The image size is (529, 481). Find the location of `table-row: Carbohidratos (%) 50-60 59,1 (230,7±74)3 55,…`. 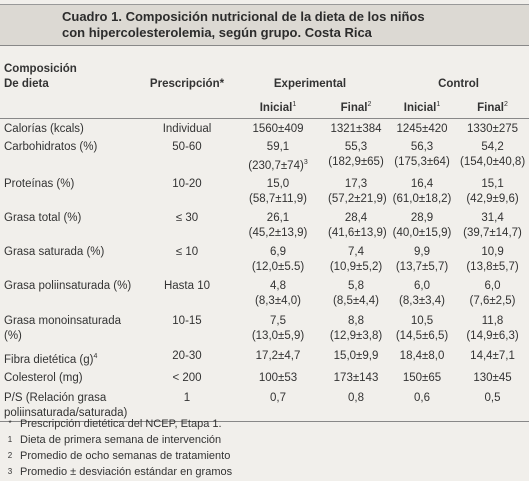

table-row: Carbohidratos (%) 50-60 59,1 (230,7±74)3 55,… is located at coordinates (264, 155).